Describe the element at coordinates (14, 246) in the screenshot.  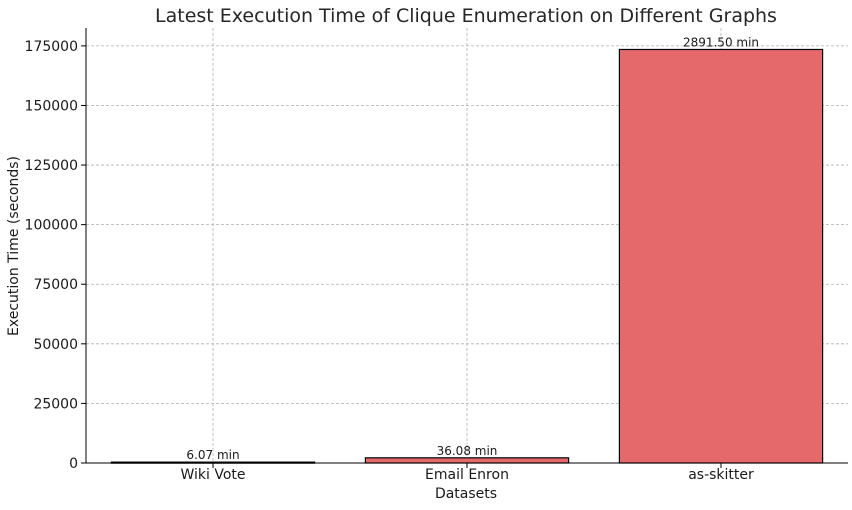
I see `y-axis-label: Execution Time (seconds)` at that location.